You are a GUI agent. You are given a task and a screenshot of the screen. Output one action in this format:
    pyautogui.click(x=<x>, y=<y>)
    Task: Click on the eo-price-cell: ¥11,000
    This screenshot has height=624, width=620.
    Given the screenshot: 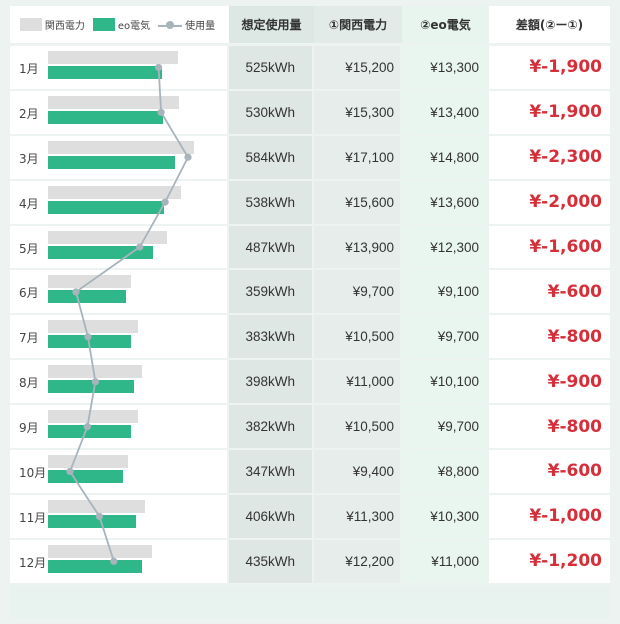 What is the action you would take?
    pyautogui.click(x=445, y=562)
    